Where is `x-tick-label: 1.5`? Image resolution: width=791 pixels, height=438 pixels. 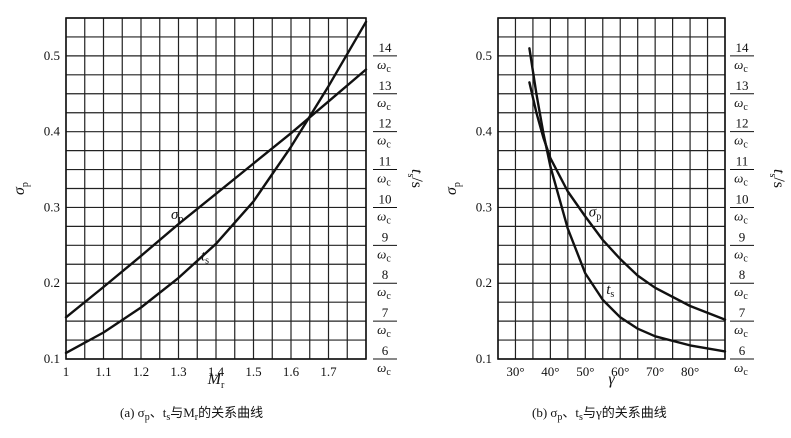 x-tick-label: 1.5 is located at coordinates (253, 371).